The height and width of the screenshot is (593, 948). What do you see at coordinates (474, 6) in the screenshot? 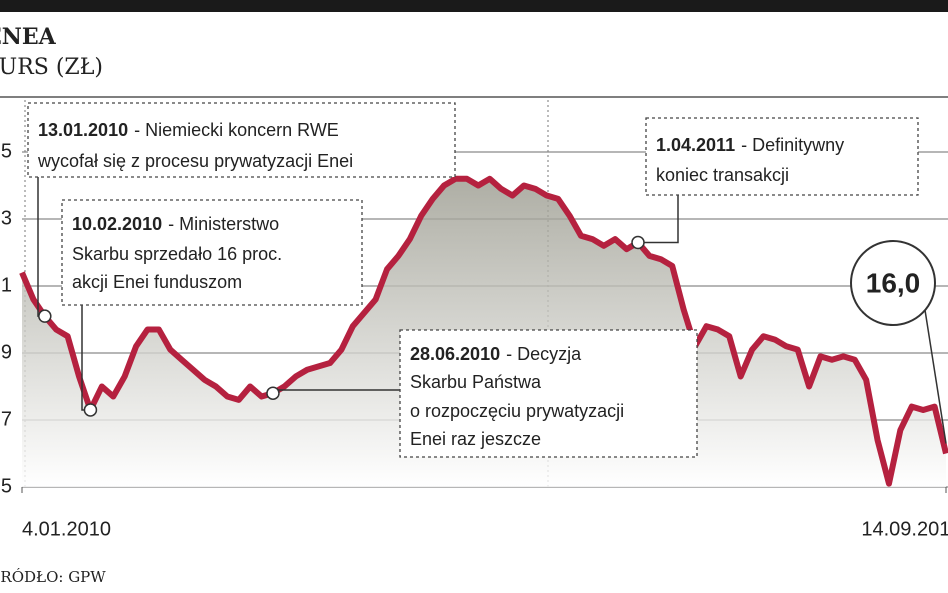
I see `top-bar` at bounding box center [474, 6].